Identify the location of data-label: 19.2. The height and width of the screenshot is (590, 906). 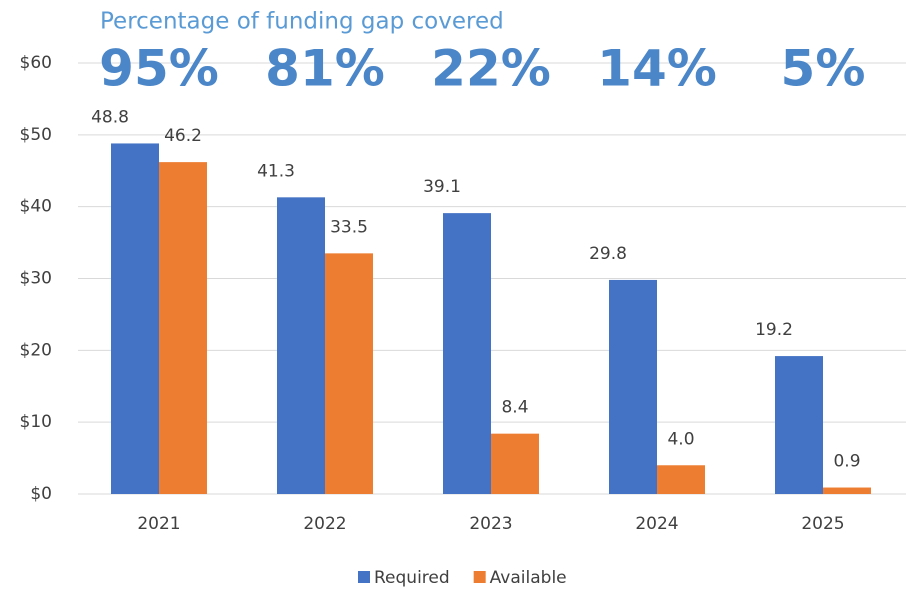
(774, 330).